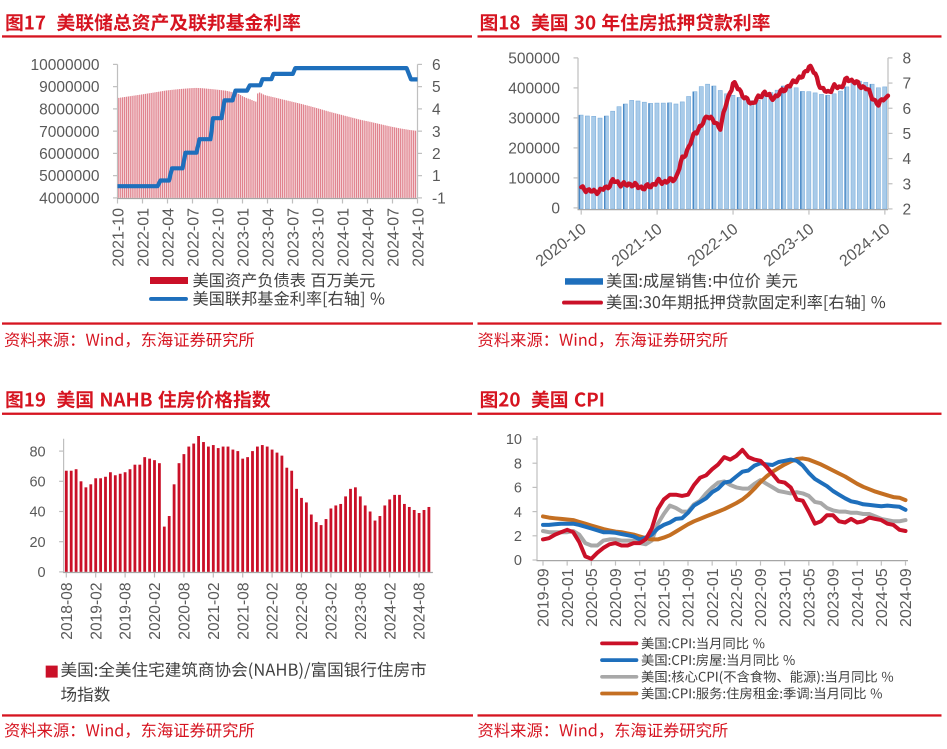 The width and height of the screenshot is (947, 749). Describe the element at coordinates (118, 237) in the screenshot. I see `svg-text: 2021-10` at that location.